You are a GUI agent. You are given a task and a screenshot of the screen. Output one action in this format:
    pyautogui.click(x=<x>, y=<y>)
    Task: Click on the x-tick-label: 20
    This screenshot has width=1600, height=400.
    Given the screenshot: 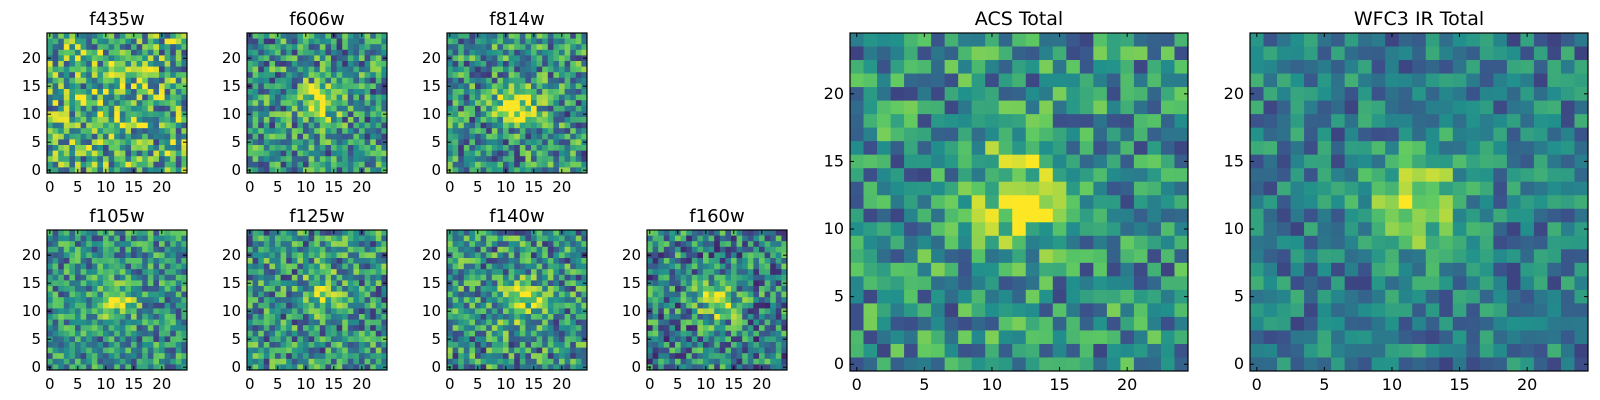 What is the action you would take?
    pyautogui.click(x=561, y=384)
    